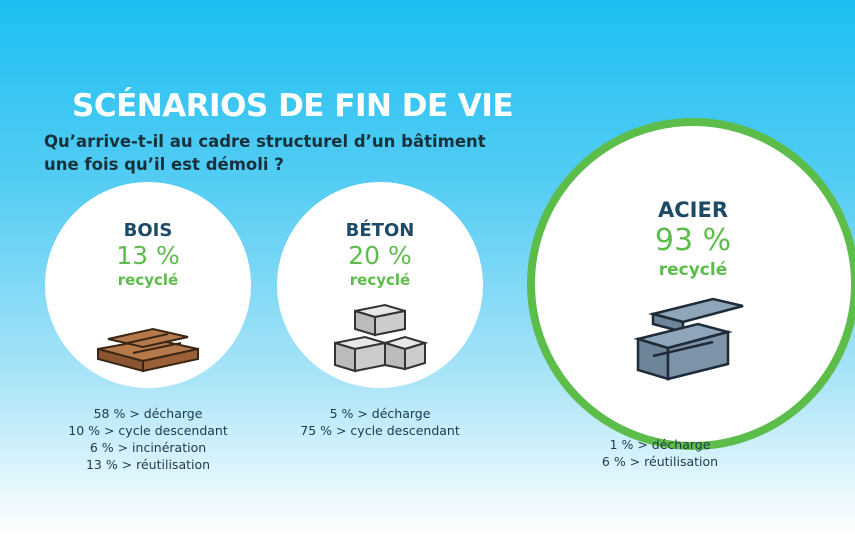 This screenshot has width=855, height=537. Describe the element at coordinates (660, 444) in the screenshot. I see `detail-line: 1 % > décharge` at that location.